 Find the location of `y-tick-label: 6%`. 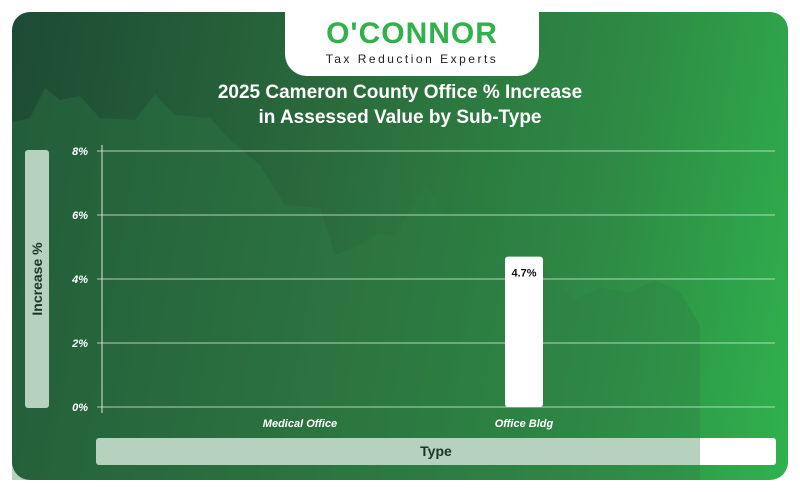

y-tick-label: 6% is located at coordinates (80, 216).